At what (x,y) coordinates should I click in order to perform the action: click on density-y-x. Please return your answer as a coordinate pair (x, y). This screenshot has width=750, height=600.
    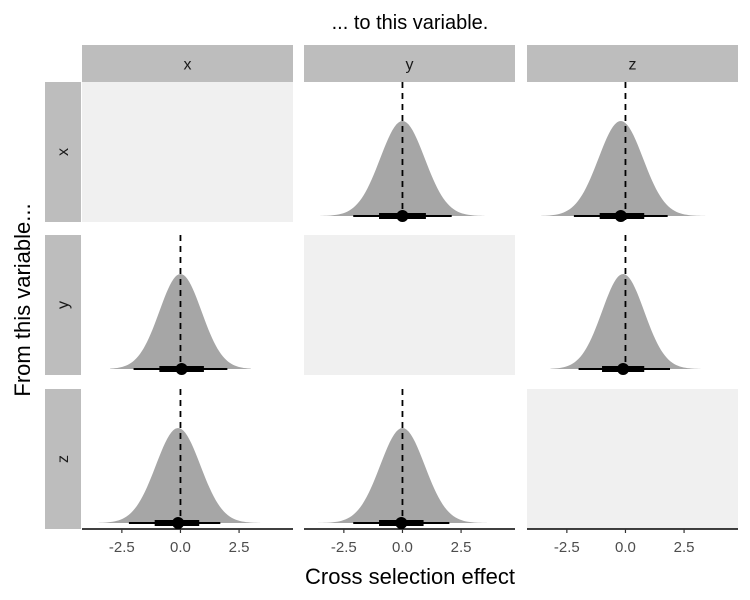
    Looking at the image, I should click on (180, 321).